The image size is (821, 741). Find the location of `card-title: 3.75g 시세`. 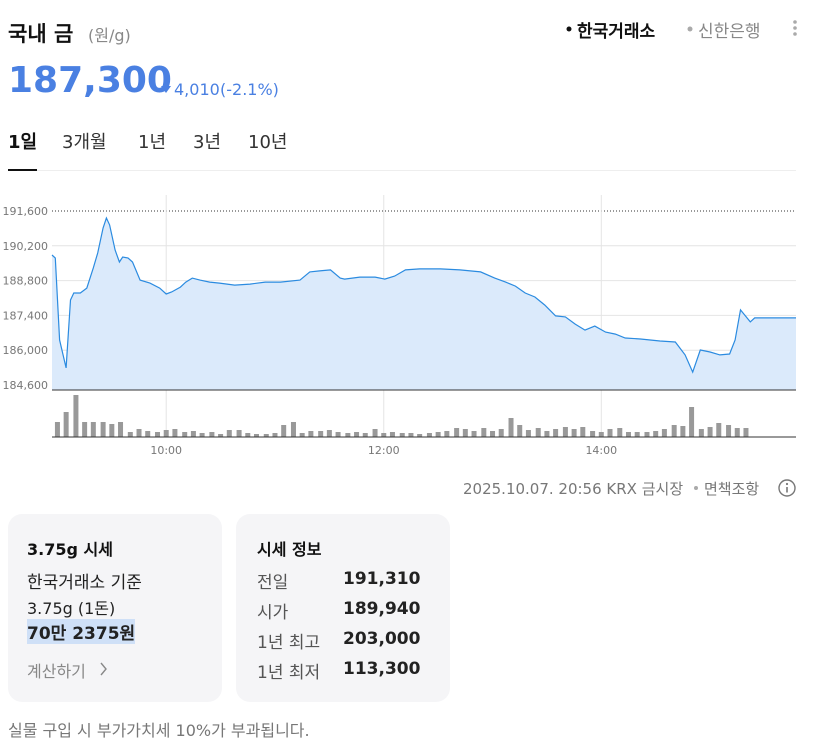

card-title: 3.75g 시세 is located at coordinates (70, 549).